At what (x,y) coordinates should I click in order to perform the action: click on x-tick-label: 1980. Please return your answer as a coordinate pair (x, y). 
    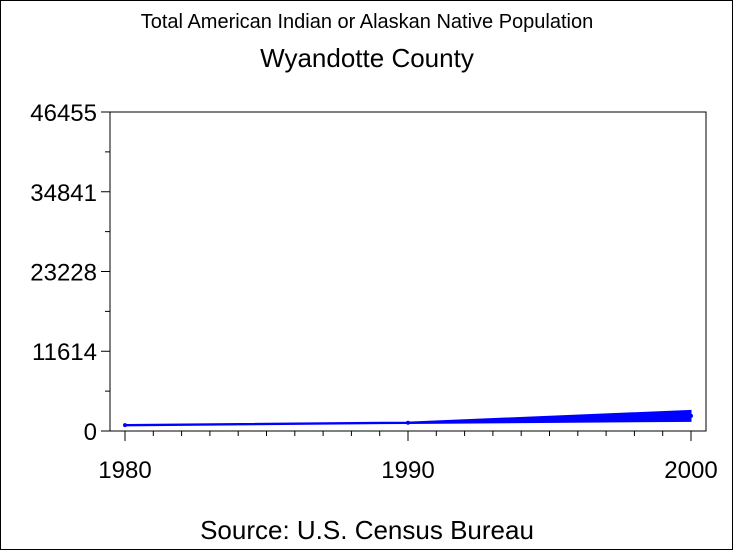
    Looking at the image, I should click on (124, 470).